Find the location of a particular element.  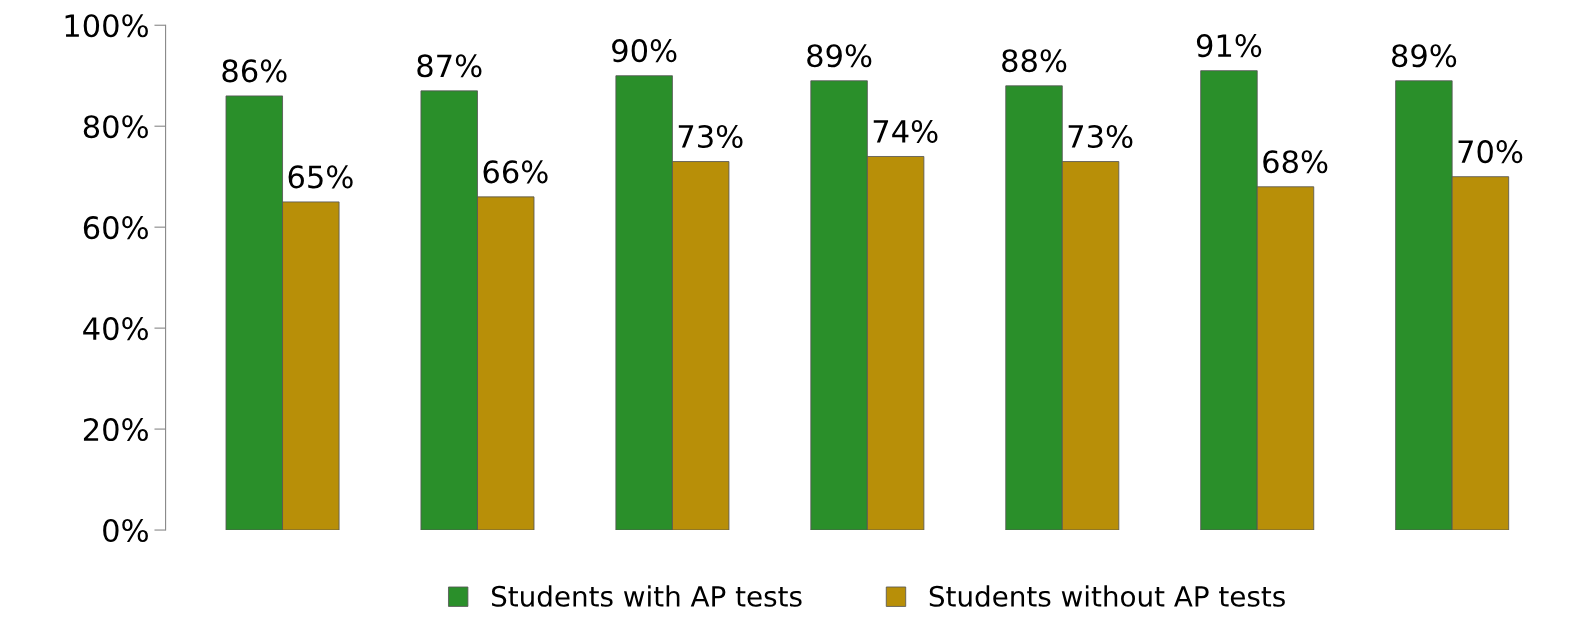

data-label: 87% is located at coordinates (449, 66).